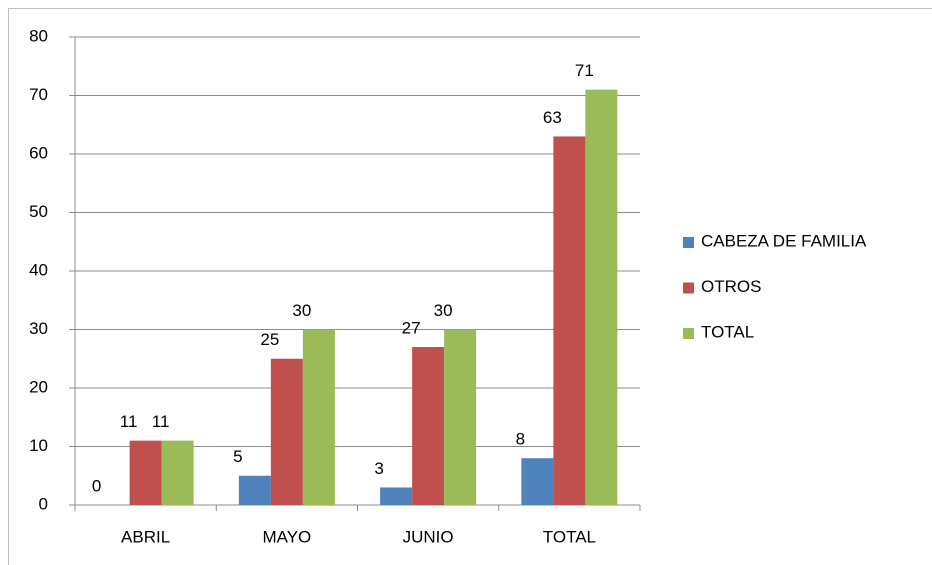 The height and width of the screenshot is (565, 932). Describe the element at coordinates (38, 94) in the screenshot. I see `y-tick-label: 70` at that location.